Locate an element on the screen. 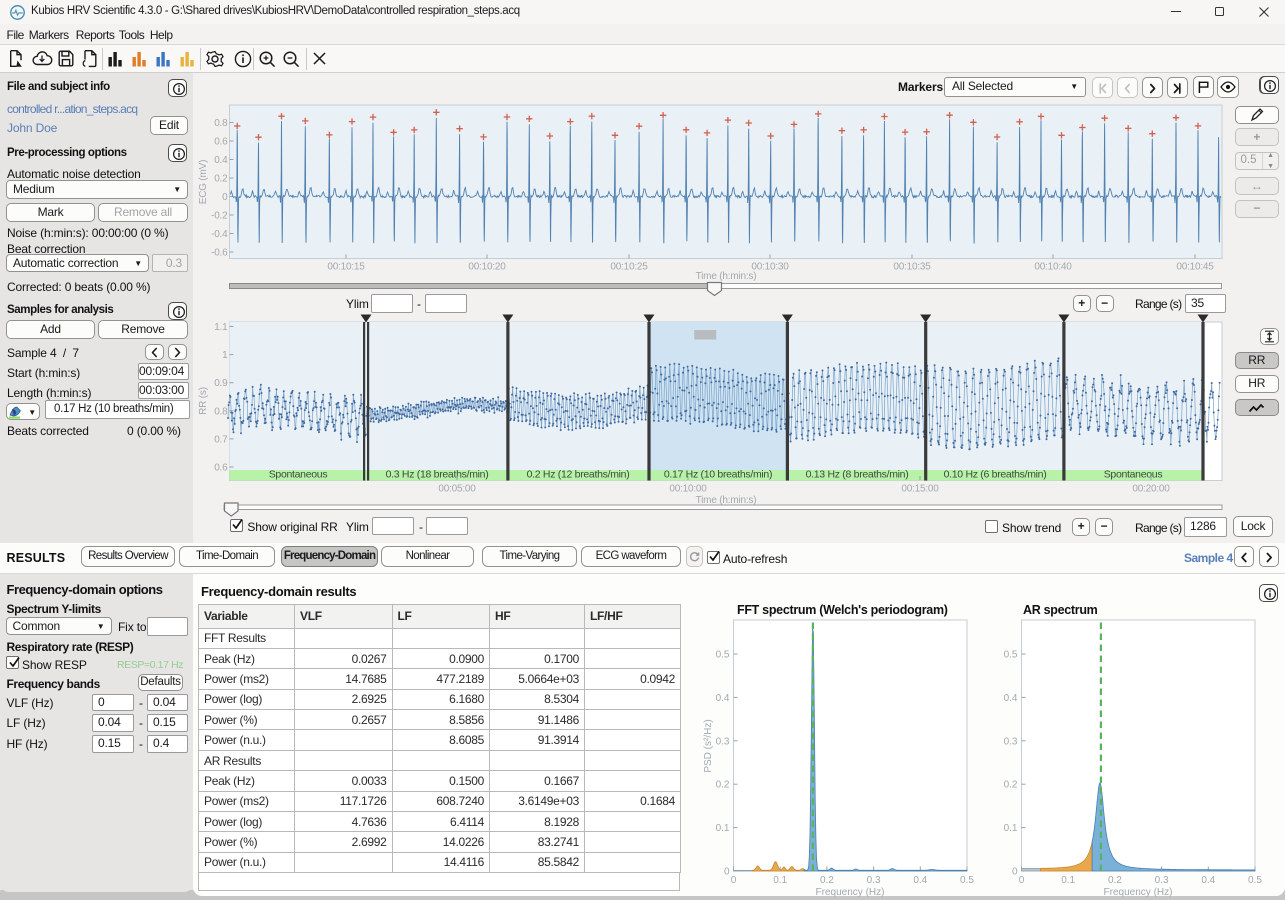  svg-text: AR spectrum is located at coordinates (1060, 610).